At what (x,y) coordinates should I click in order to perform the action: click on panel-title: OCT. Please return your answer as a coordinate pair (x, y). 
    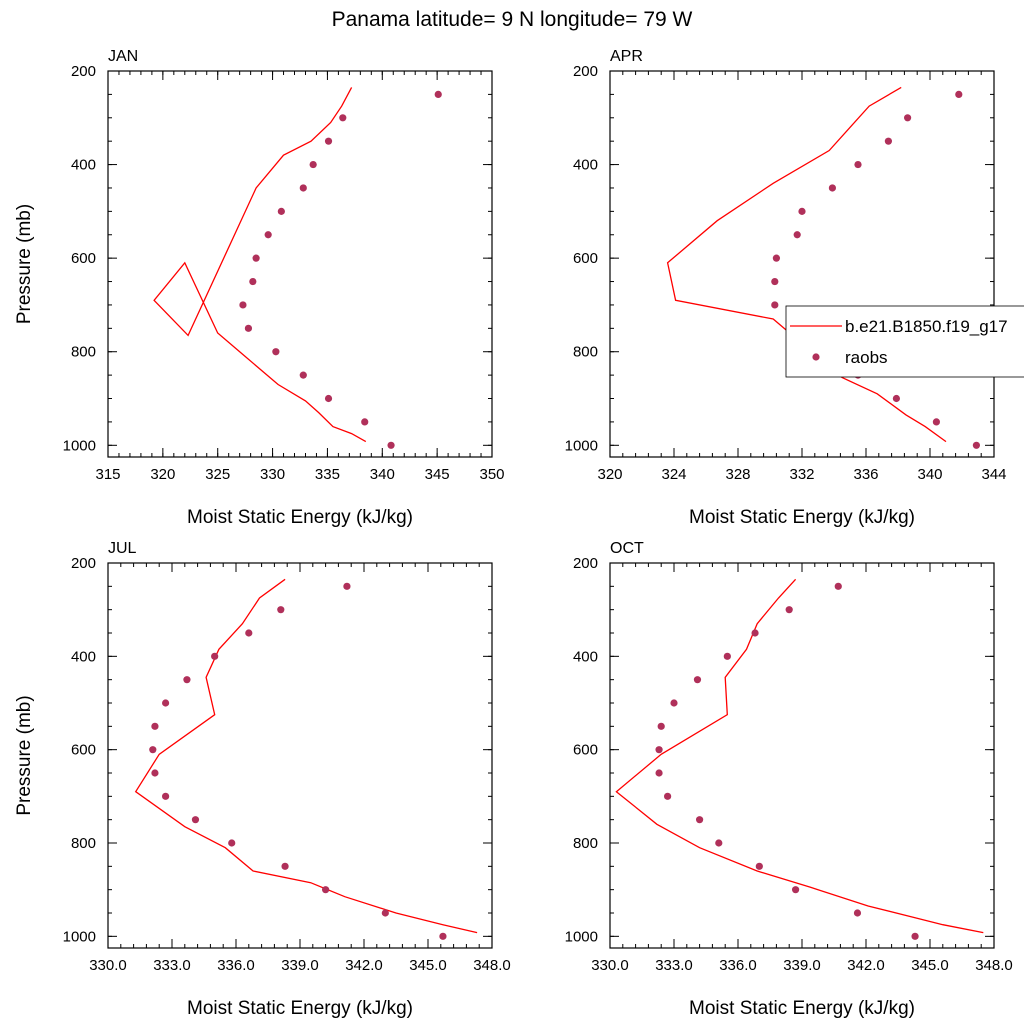
    Looking at the image, I should click on (627, 548).